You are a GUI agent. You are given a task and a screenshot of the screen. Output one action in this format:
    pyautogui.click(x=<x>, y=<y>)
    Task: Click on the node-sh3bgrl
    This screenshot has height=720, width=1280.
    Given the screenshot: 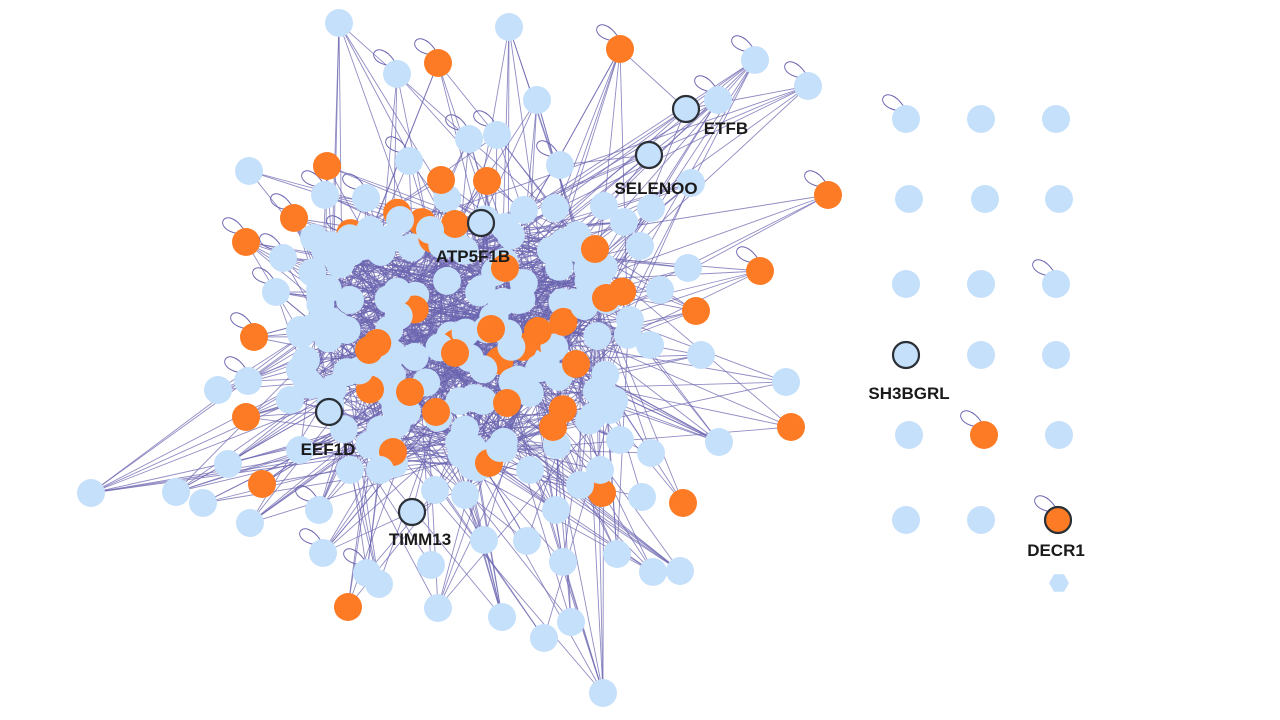 What is the action you would take?
    pyautogui.click(x=906, y=355)
    